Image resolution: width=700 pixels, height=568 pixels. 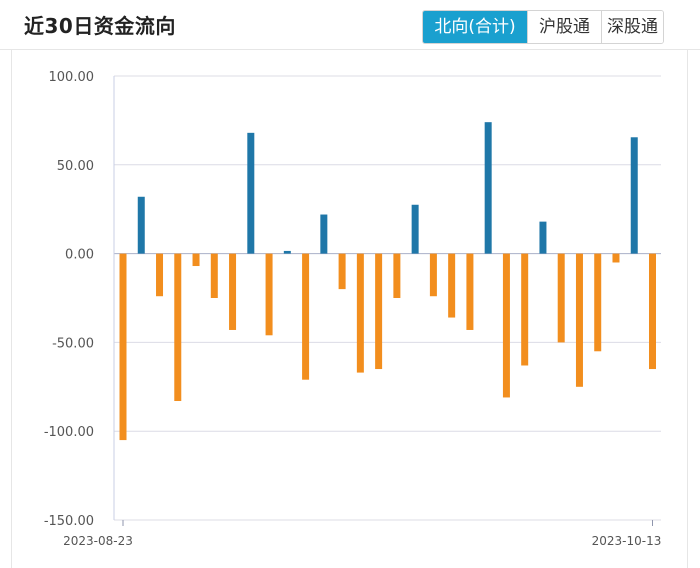 I want to click on y-tick-label: 100.00, so click(x=72, y=77).